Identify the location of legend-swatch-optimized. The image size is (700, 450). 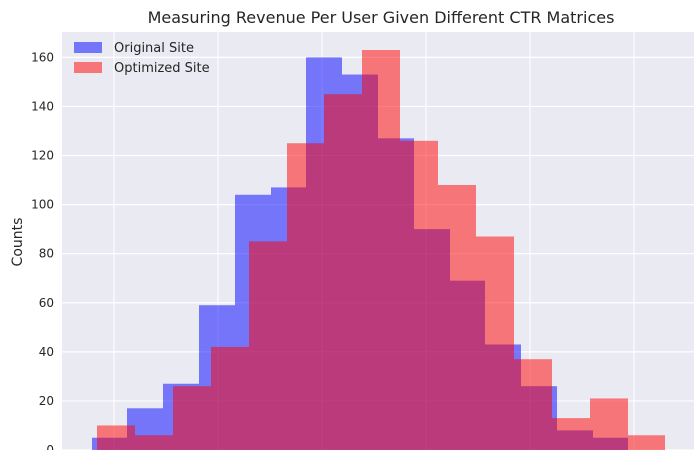
(88, 67).